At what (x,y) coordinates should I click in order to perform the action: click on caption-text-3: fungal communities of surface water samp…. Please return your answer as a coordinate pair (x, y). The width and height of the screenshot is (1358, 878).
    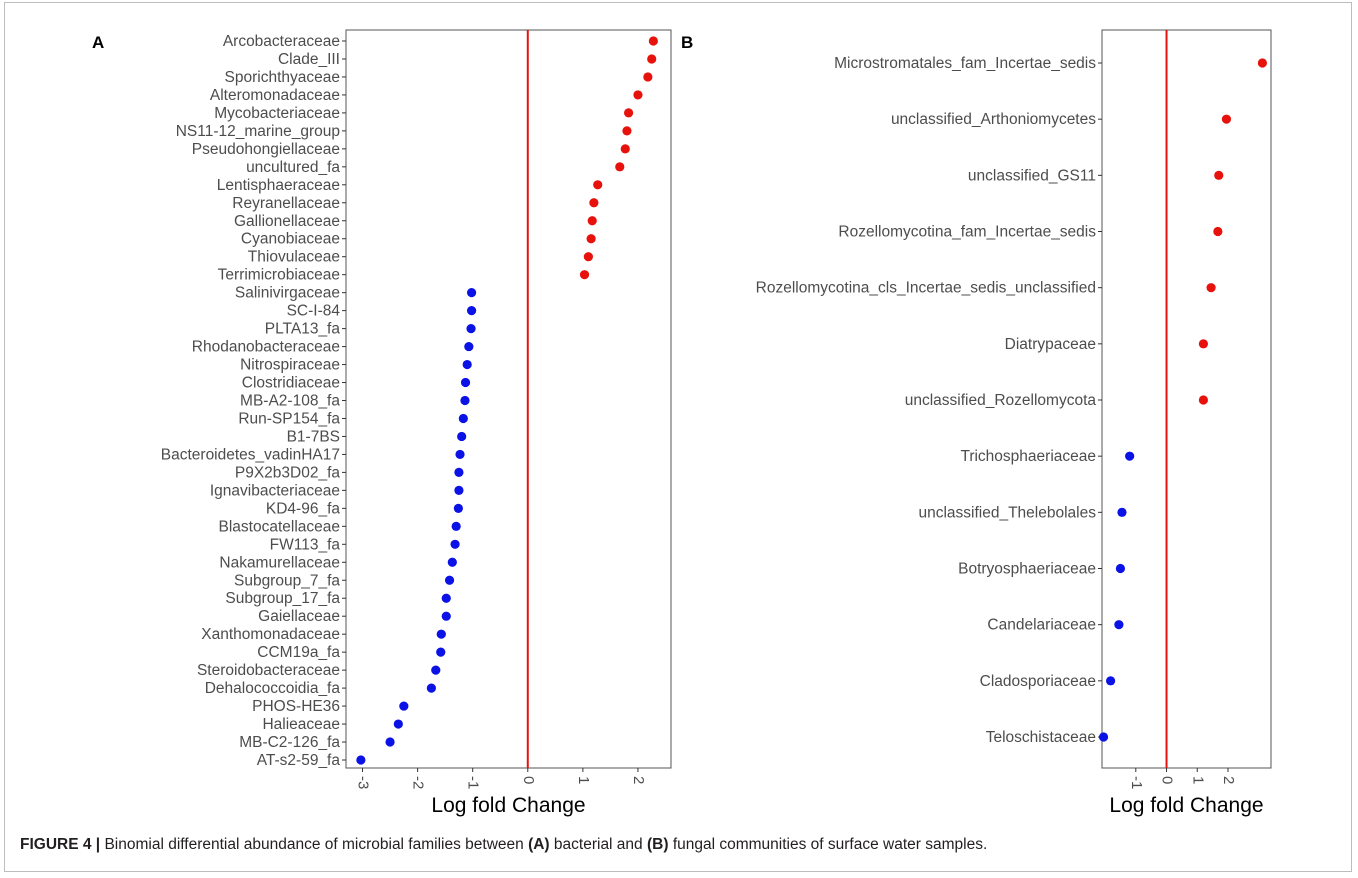
    Looking at the image, I should click on (828, 844).